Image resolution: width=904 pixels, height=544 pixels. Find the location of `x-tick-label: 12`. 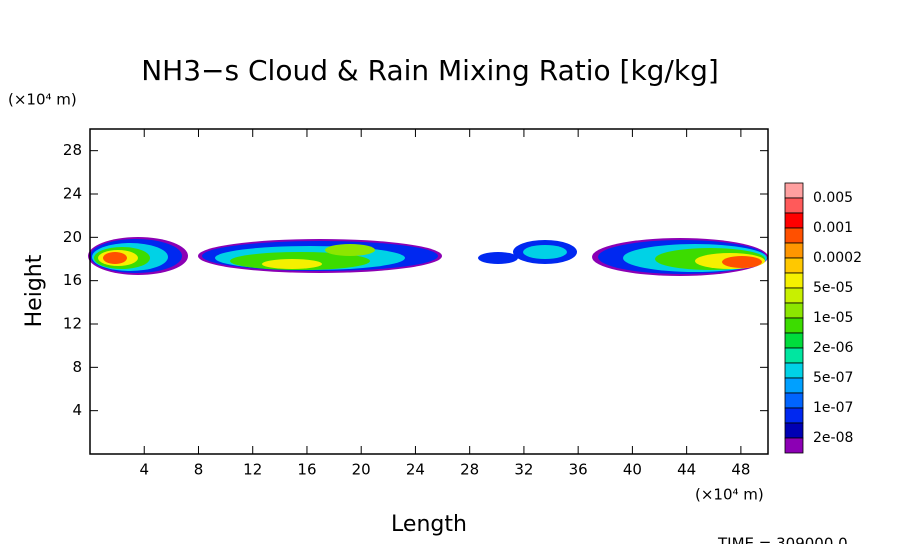

x-tick-label: 12 is located at coordinates (252, 470).